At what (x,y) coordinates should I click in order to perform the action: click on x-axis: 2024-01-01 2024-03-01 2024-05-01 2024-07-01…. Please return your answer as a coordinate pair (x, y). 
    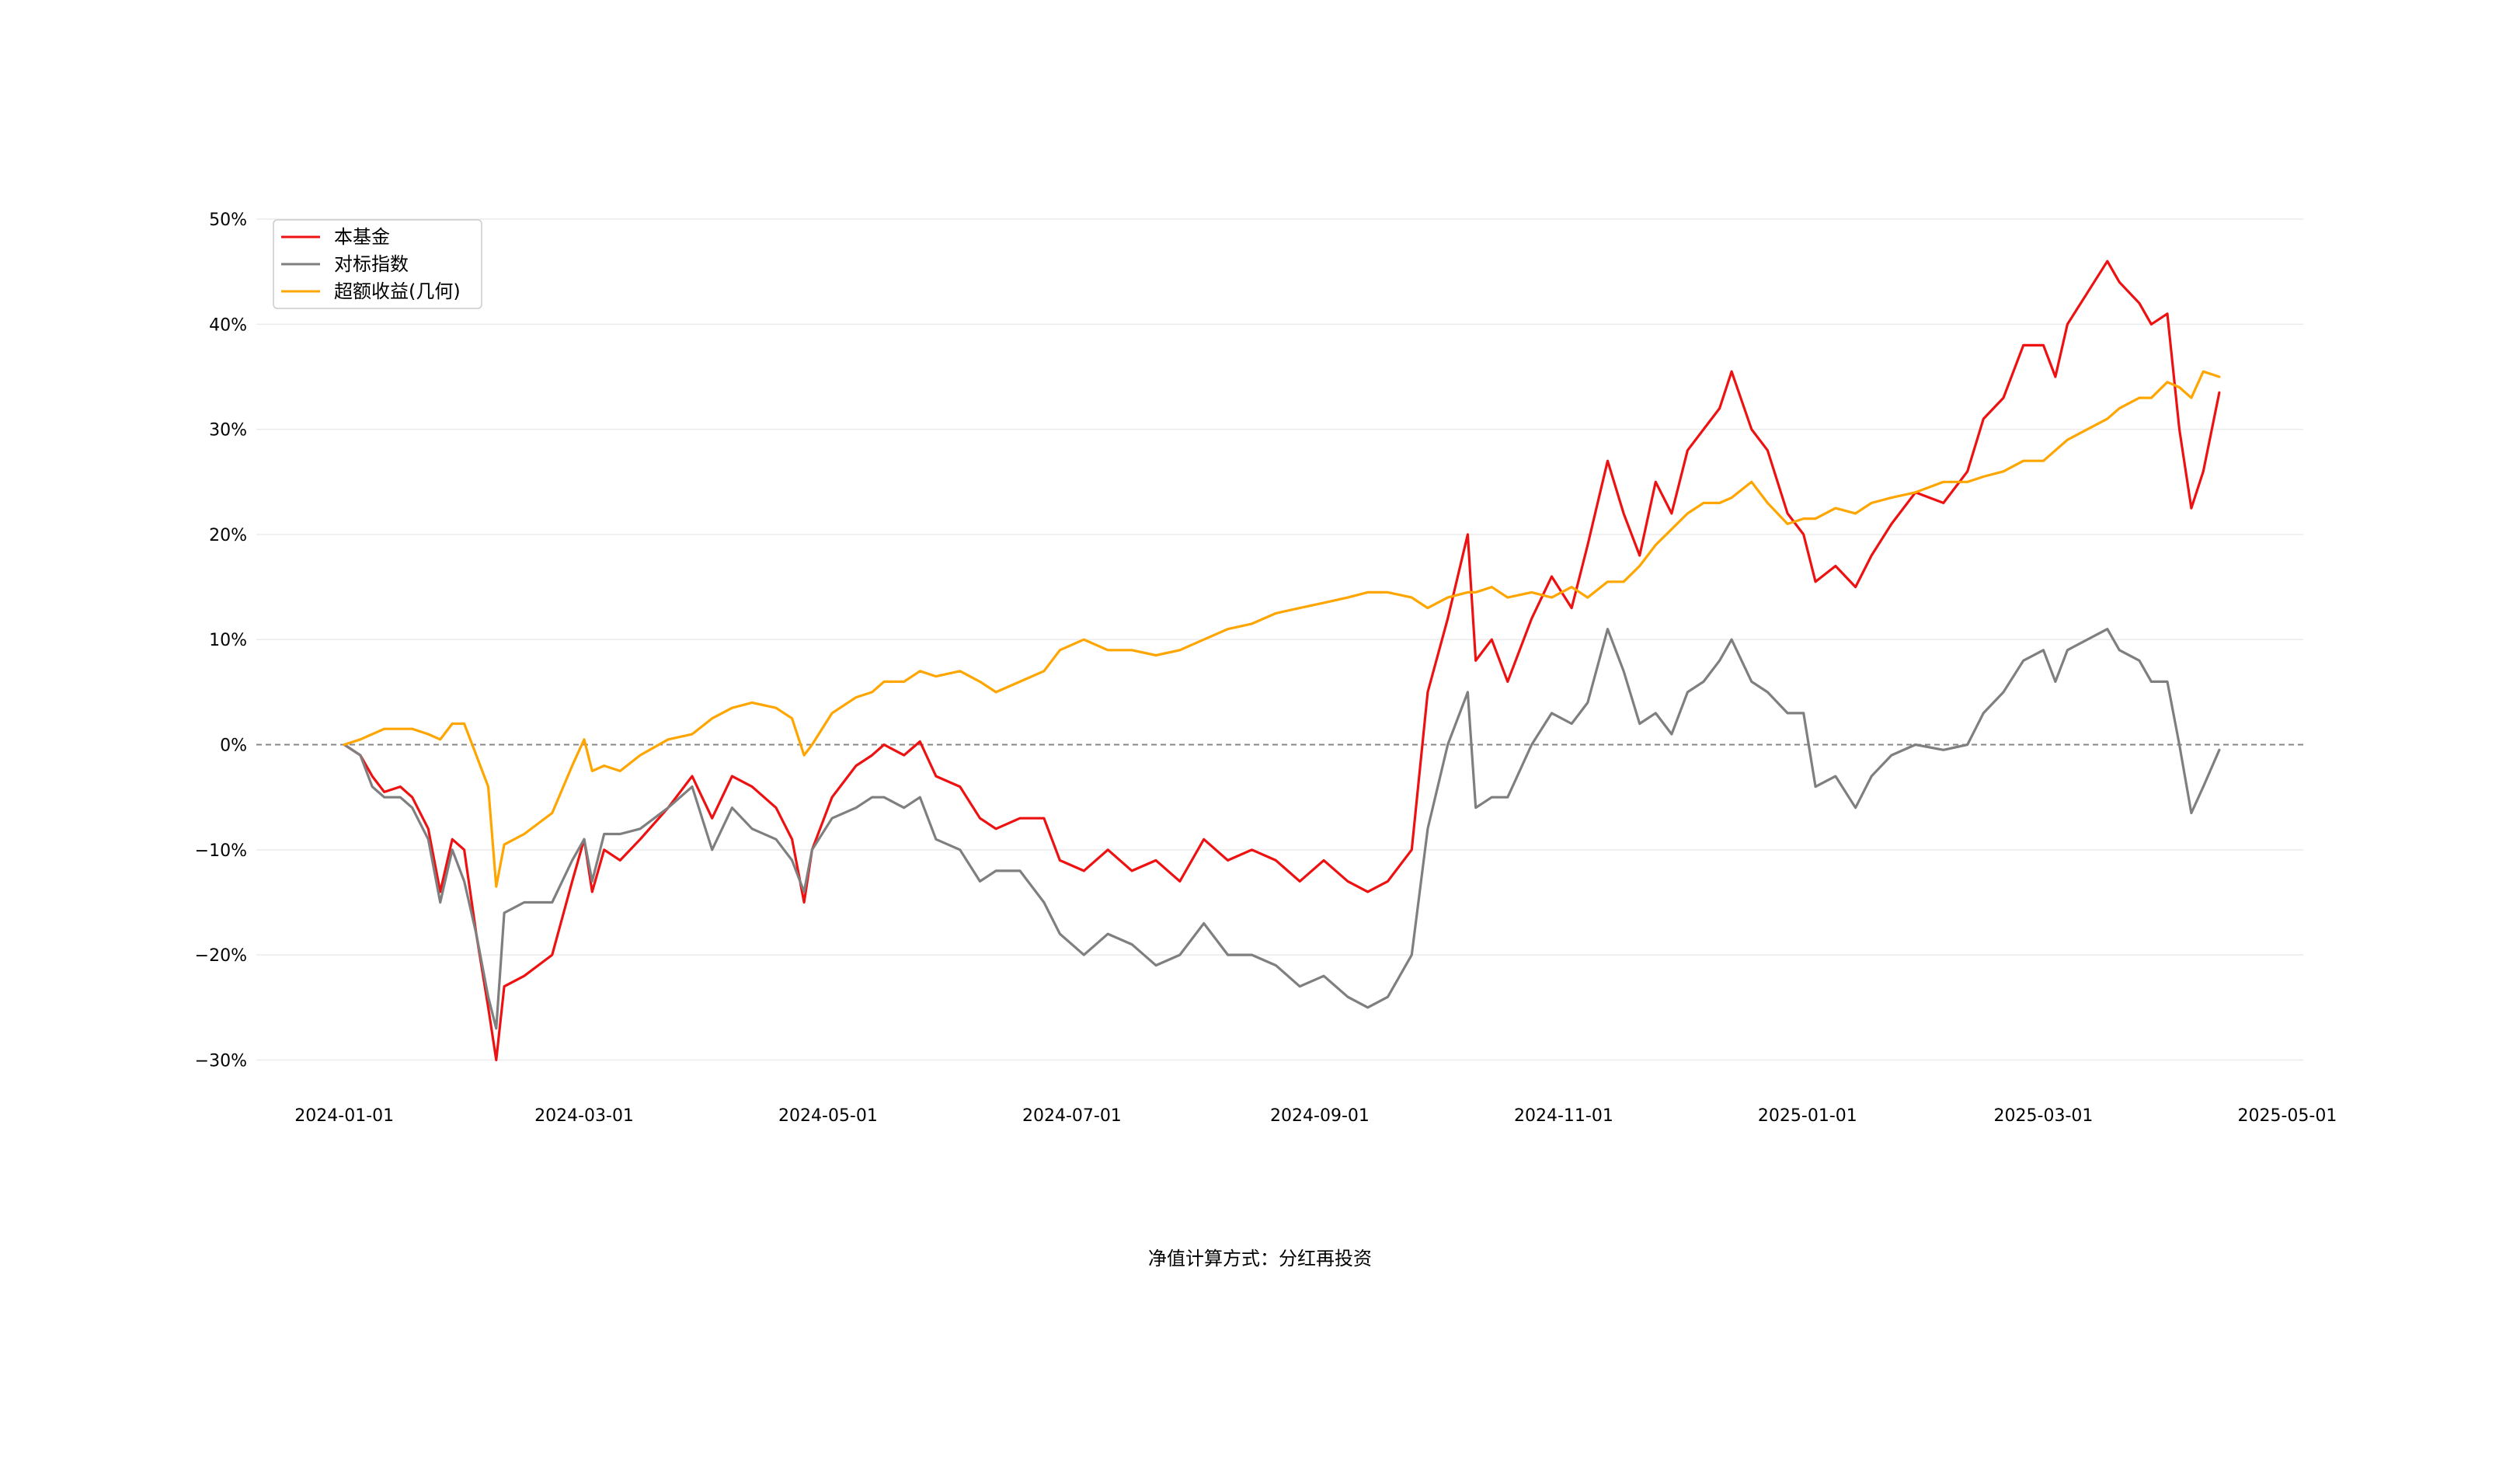
    Looking at the image, I should click on (1315, 1116).